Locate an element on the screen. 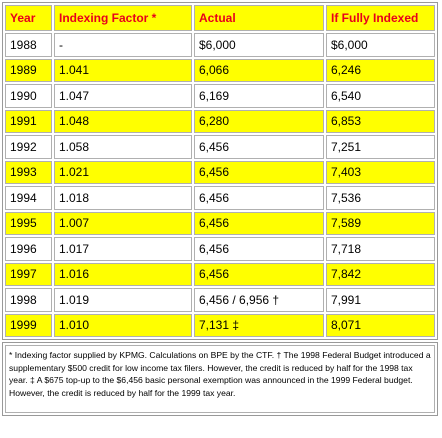  table-cell: 6,169 is located at coordinates (259, 96).